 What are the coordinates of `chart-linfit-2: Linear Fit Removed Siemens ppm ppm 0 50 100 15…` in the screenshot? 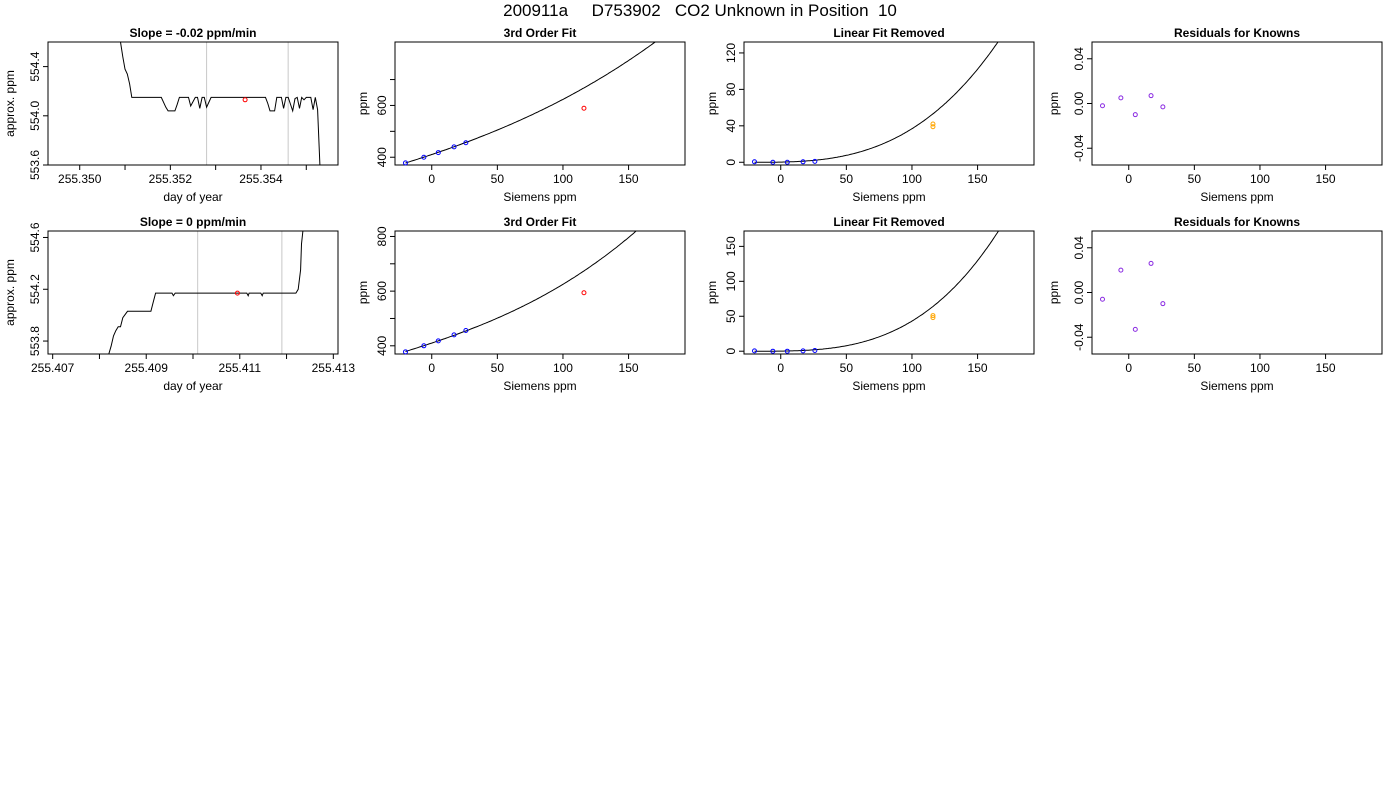 It's located at (870, 304).